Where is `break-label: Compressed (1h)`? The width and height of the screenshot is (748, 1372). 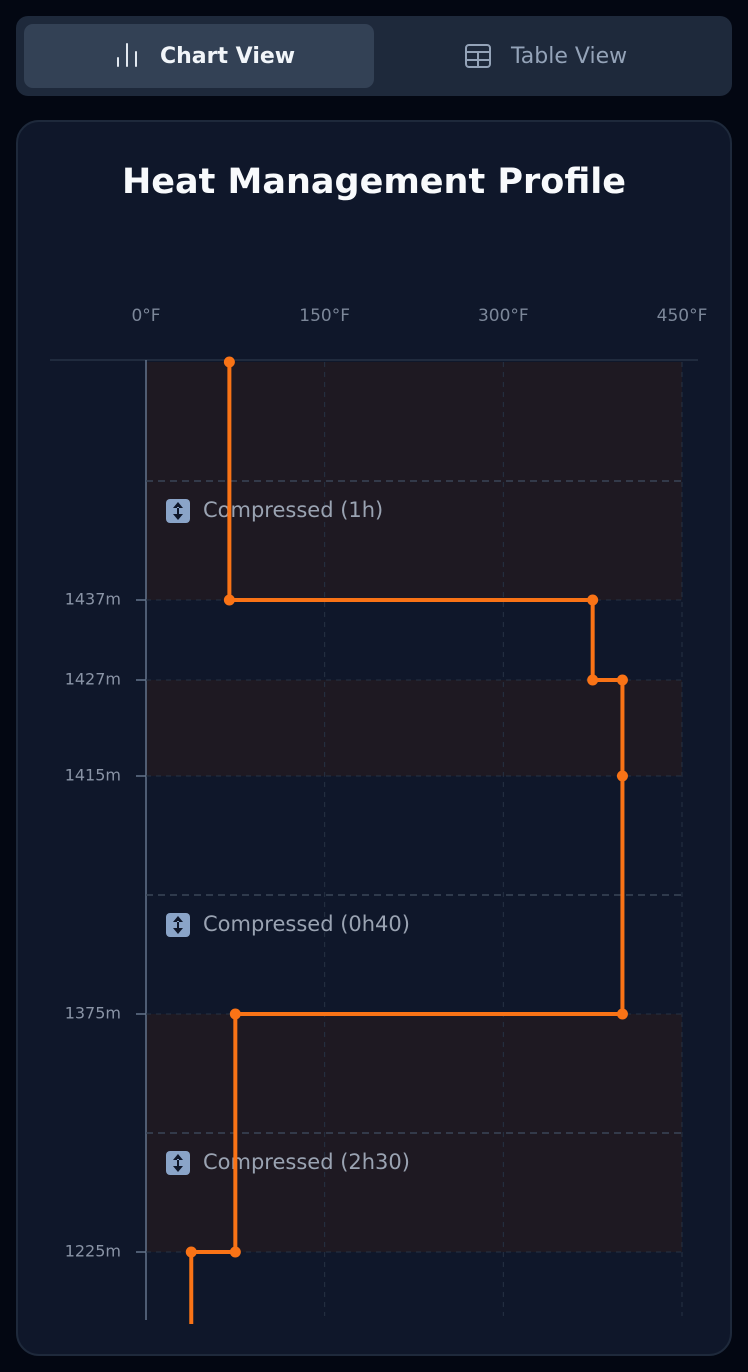
break-label: Compressed (1h) is located at coordinates (293, 510).